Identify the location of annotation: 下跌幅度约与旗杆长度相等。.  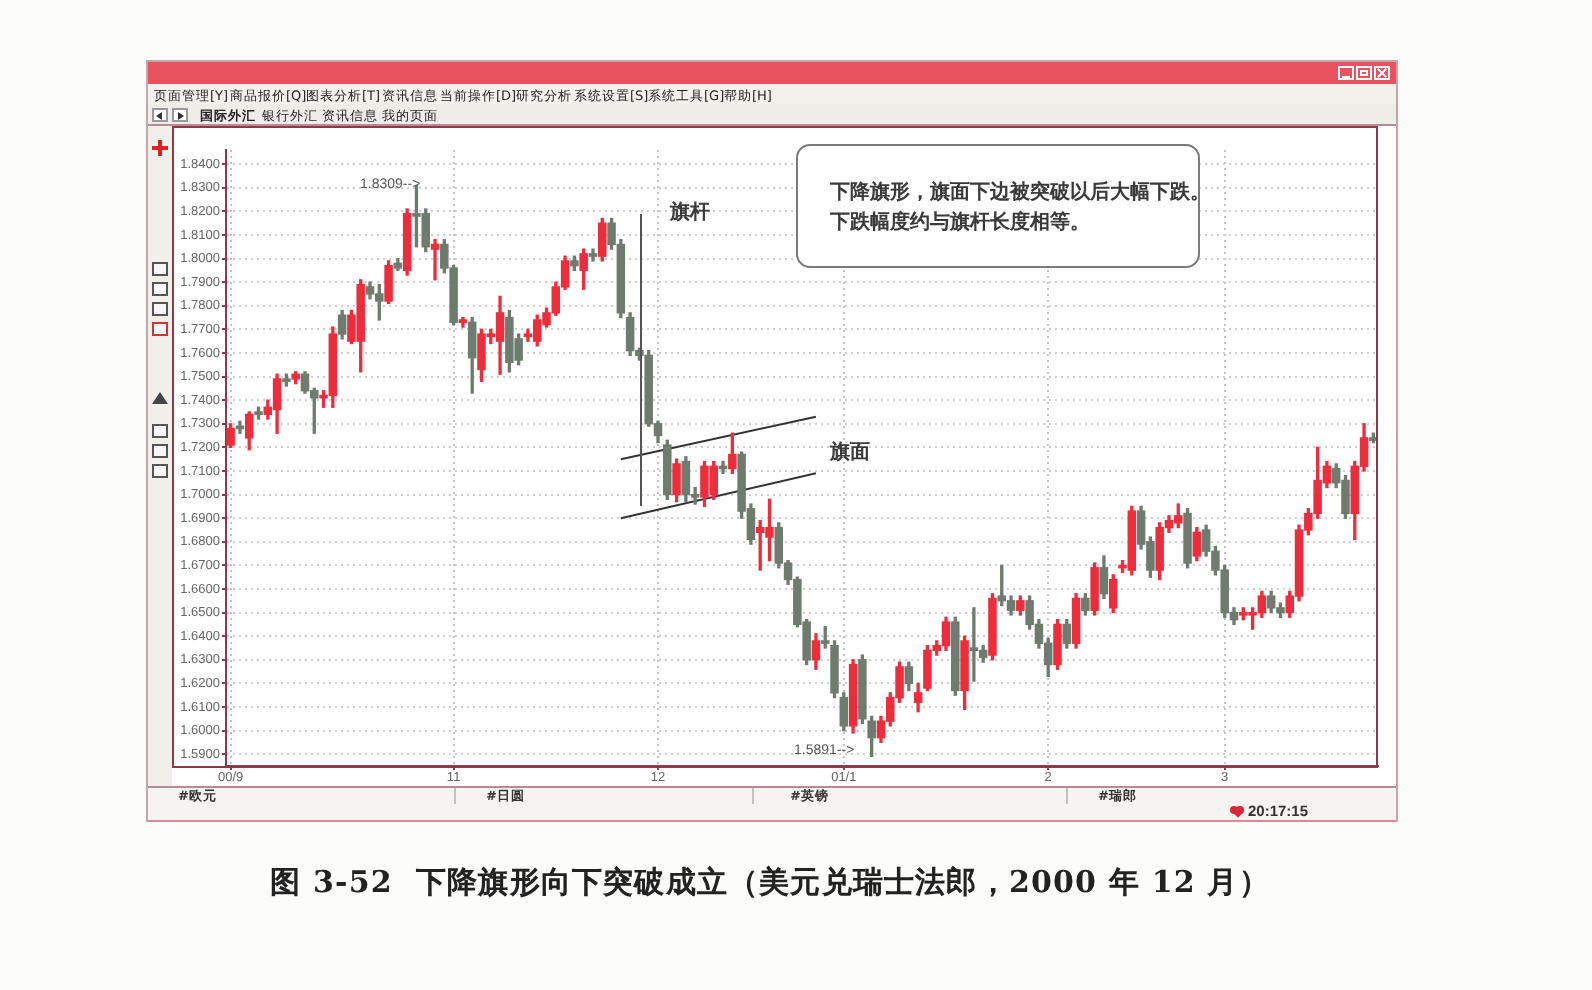
(961, 223).